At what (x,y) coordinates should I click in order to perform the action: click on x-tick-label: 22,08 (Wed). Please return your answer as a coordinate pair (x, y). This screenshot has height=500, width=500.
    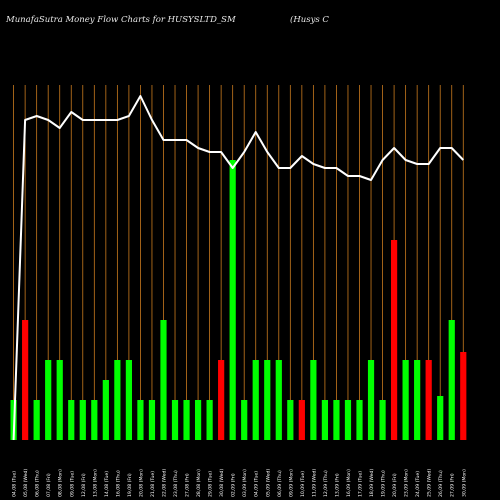
    Looking at the image, I should click on (164, 483).